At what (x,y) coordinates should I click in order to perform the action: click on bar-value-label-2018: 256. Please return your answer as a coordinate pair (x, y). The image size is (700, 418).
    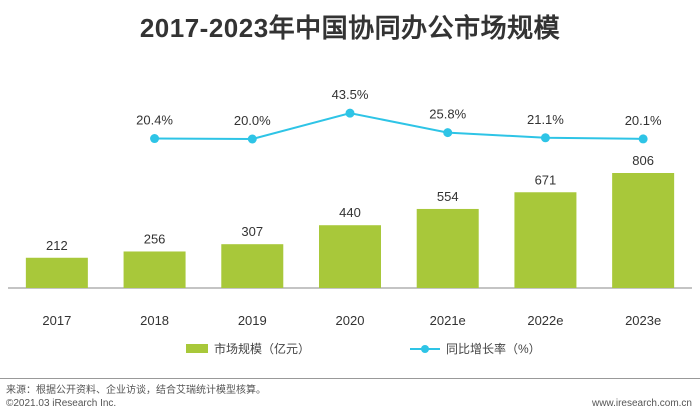
    Looking at the image, I should click on (155, 238).